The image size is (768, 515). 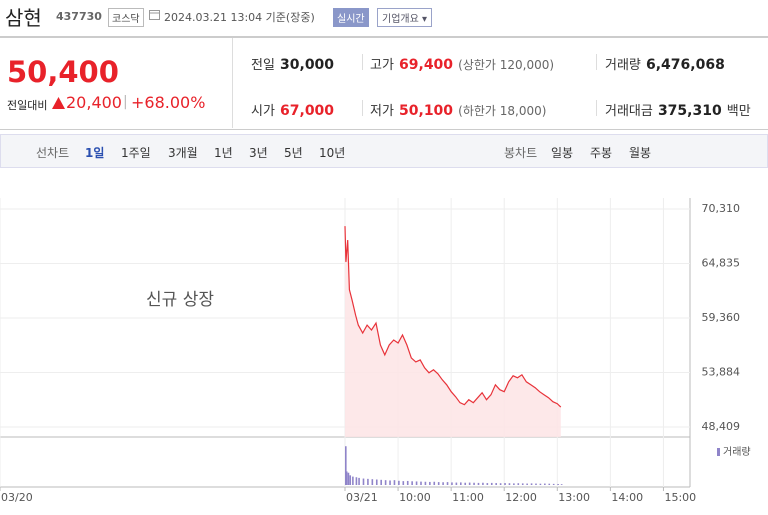 What do you see at coordinates (382, 65) in the screenshot?
I see `stat-label: 고가` at bounding box center [382, 65].